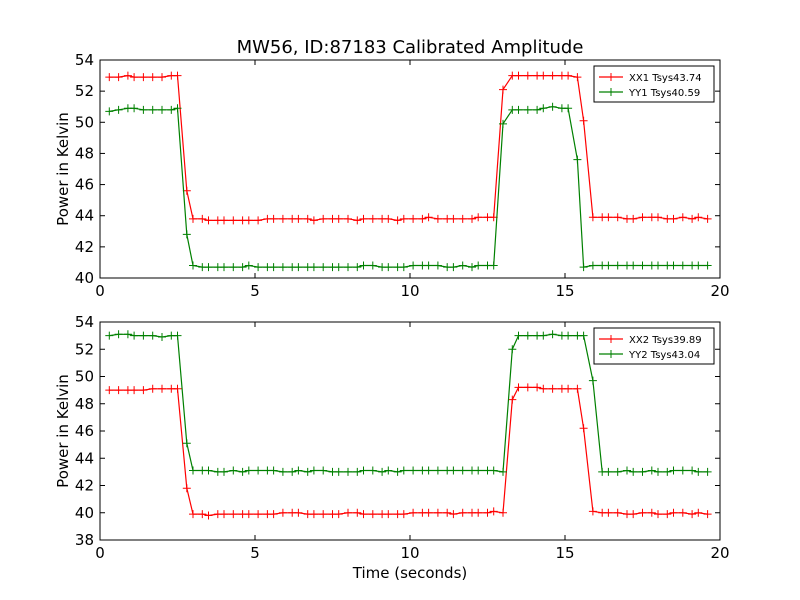  I want to click on x-tick-label: 0, so click(100, 291).